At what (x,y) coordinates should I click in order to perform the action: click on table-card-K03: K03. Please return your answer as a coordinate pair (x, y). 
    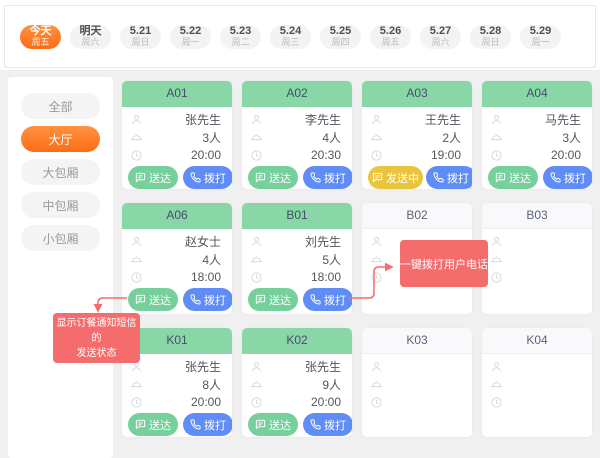
    Looking at the image, I should click on (417, 382).